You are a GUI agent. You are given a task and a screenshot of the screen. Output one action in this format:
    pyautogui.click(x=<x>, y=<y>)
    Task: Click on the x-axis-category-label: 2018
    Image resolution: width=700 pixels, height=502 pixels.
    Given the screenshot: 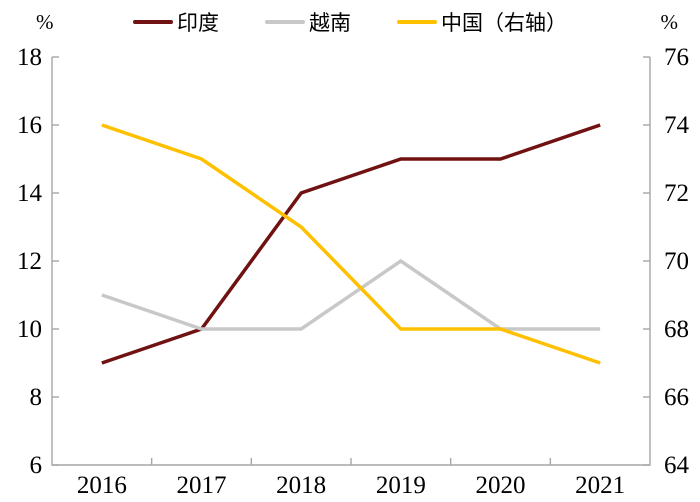 What is the action you would take?
    pyautogui.click(x=301, y=485)
    